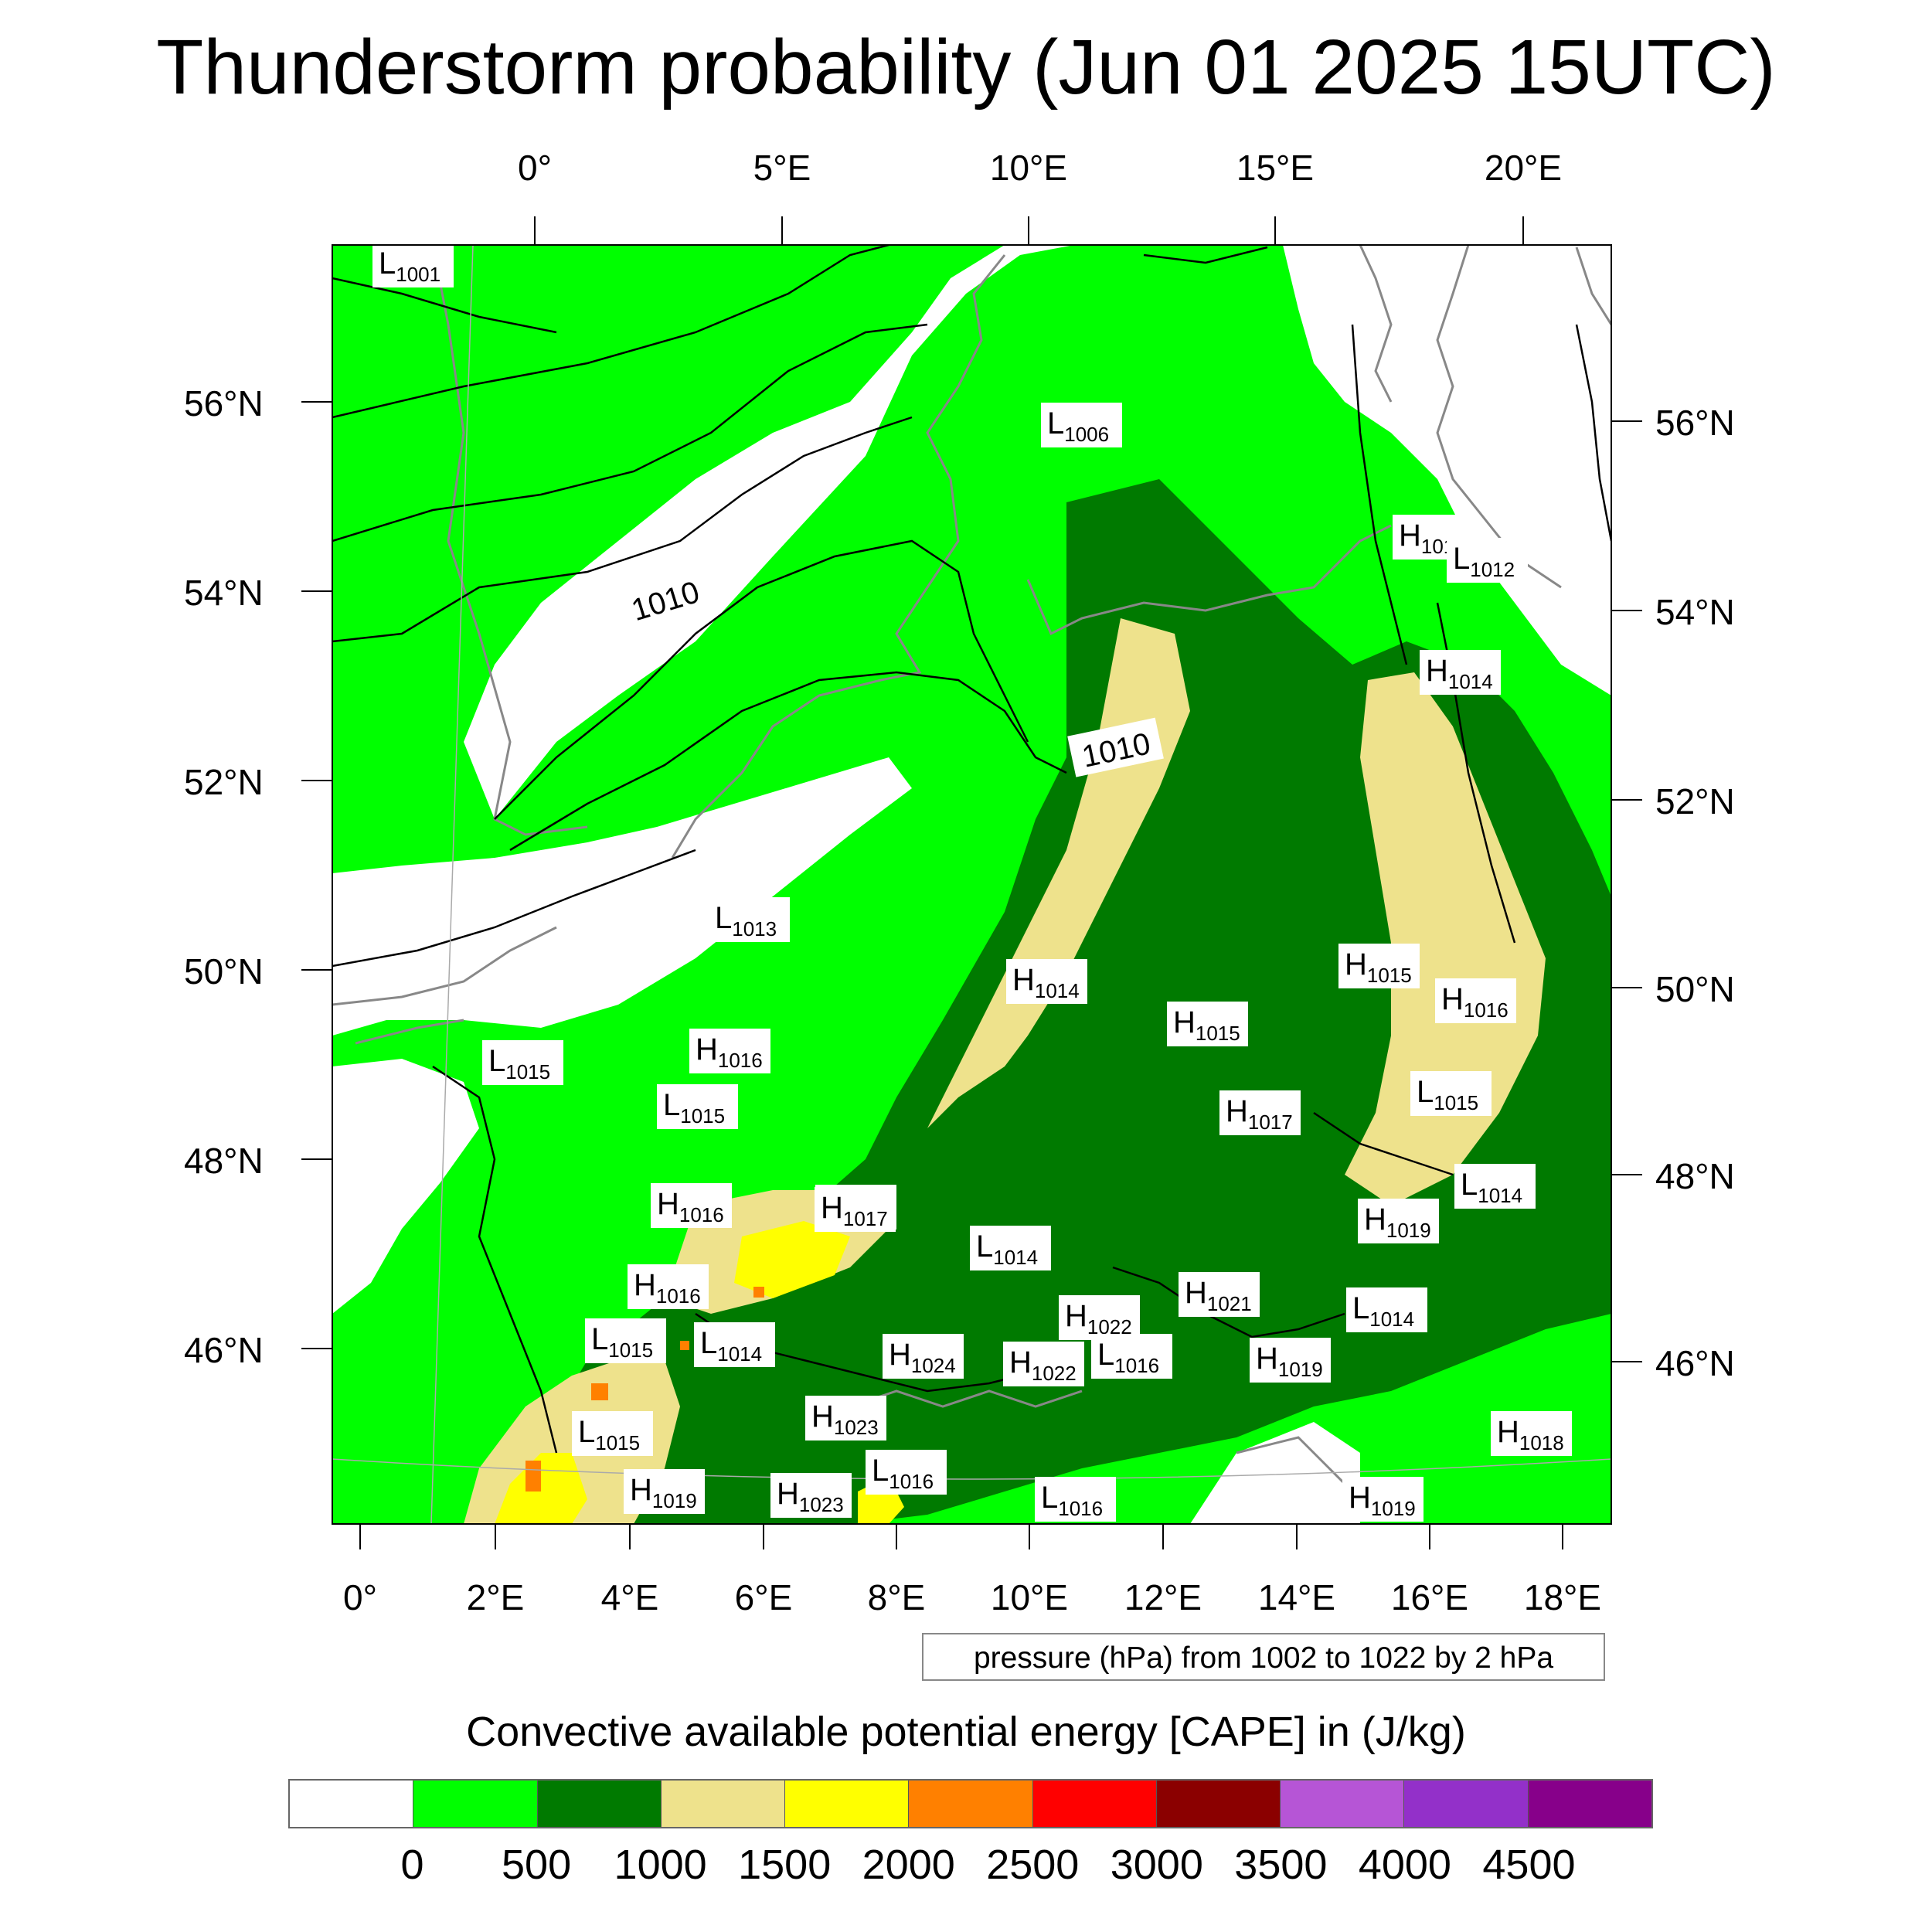  I want to click on pressure-center-label: L1015, so click(694, 1108).